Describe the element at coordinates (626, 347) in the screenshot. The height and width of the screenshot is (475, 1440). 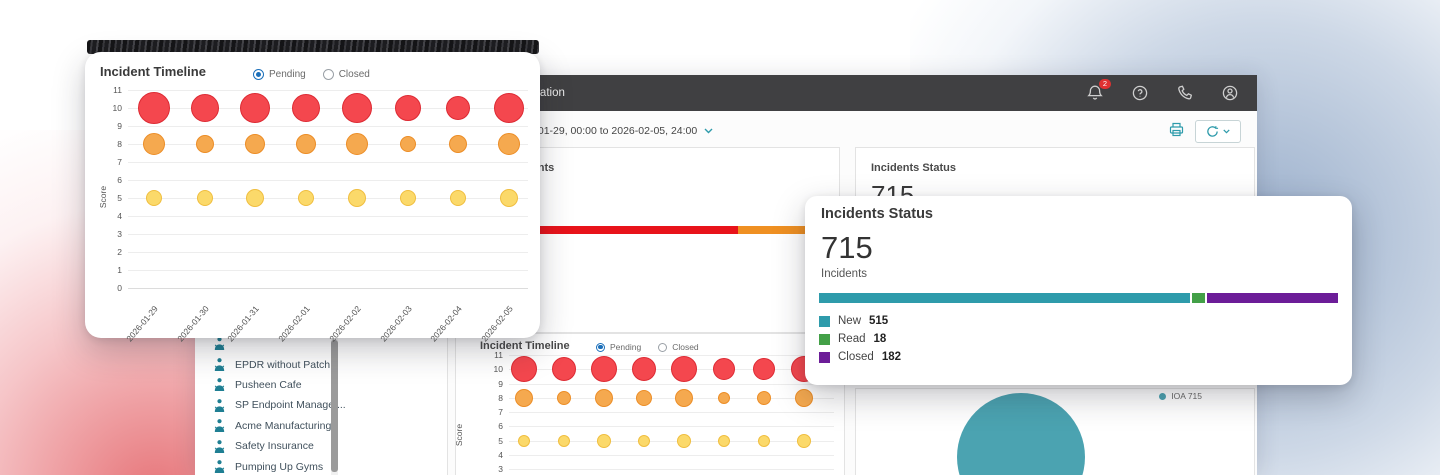
I see `radio-label: Pending` at that location.